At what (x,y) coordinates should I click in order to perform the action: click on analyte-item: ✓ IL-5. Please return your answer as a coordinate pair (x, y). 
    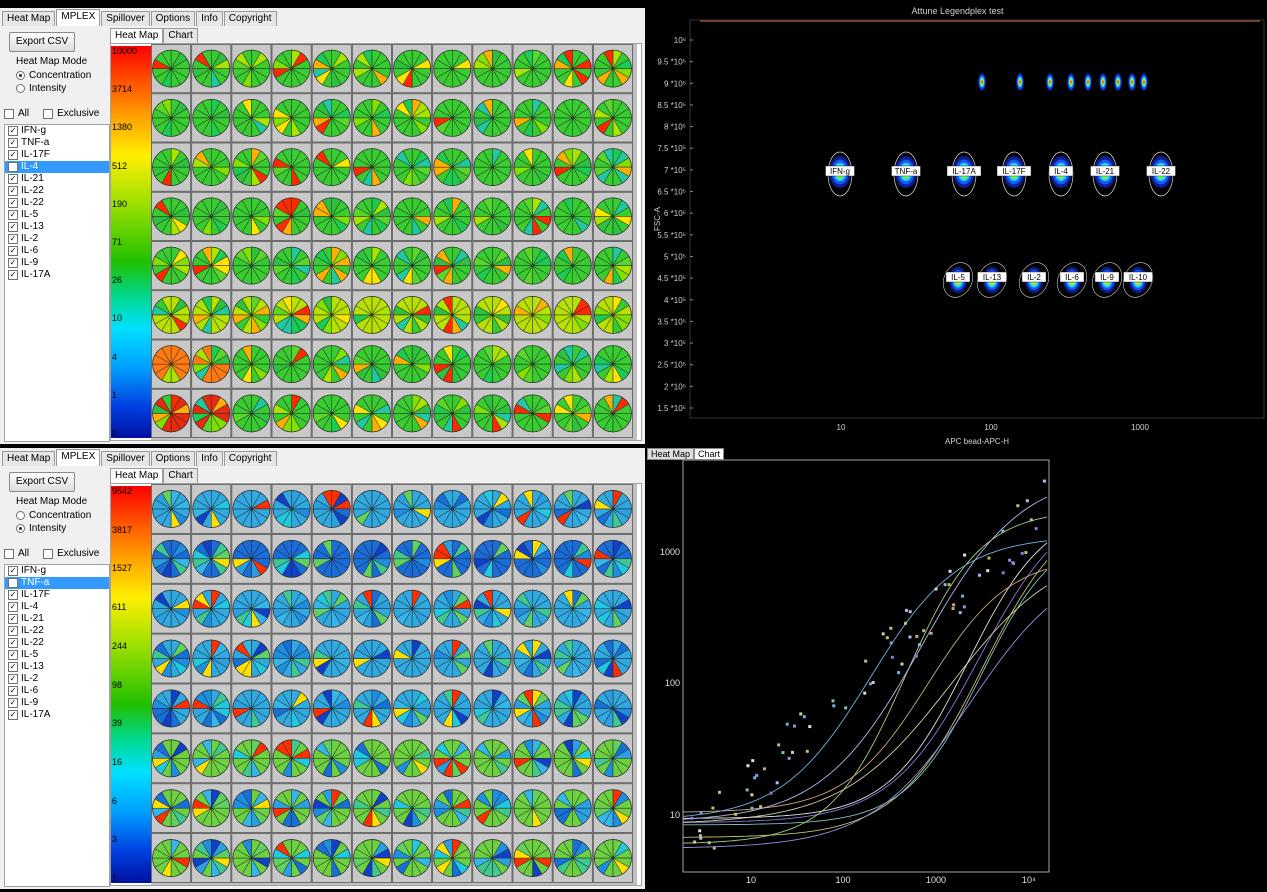
    Looking at the image, I should click on (57, 215).